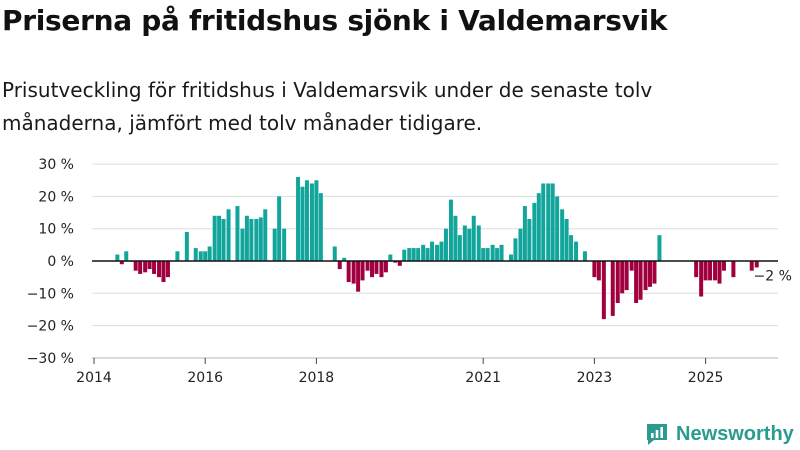  Describe the element at coordinates (60, 262) in the screenshot. I see `y-tick-label: 0 %` at that location.